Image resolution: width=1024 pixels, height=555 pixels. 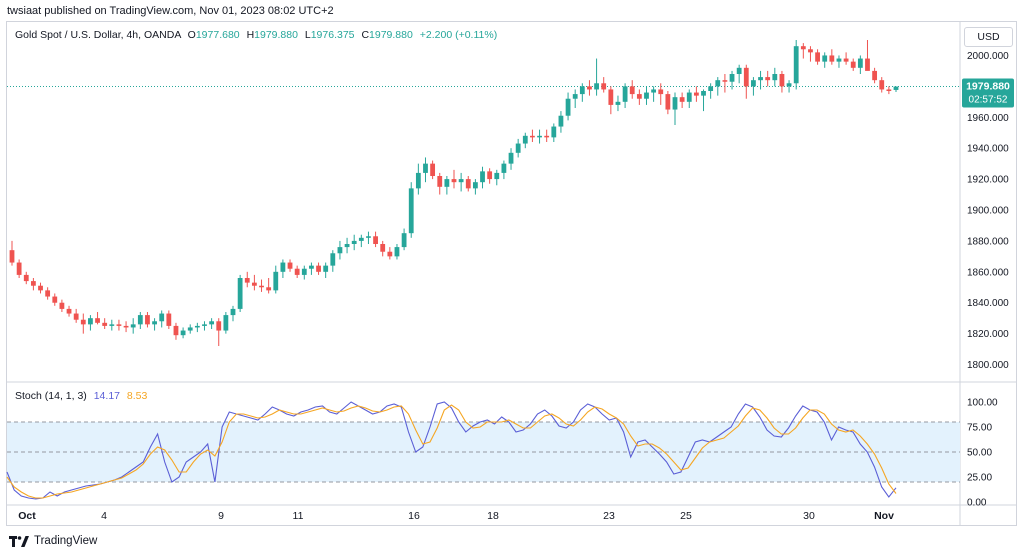 I want to click on time-tick-label: 4, so click(x=104, y=516).